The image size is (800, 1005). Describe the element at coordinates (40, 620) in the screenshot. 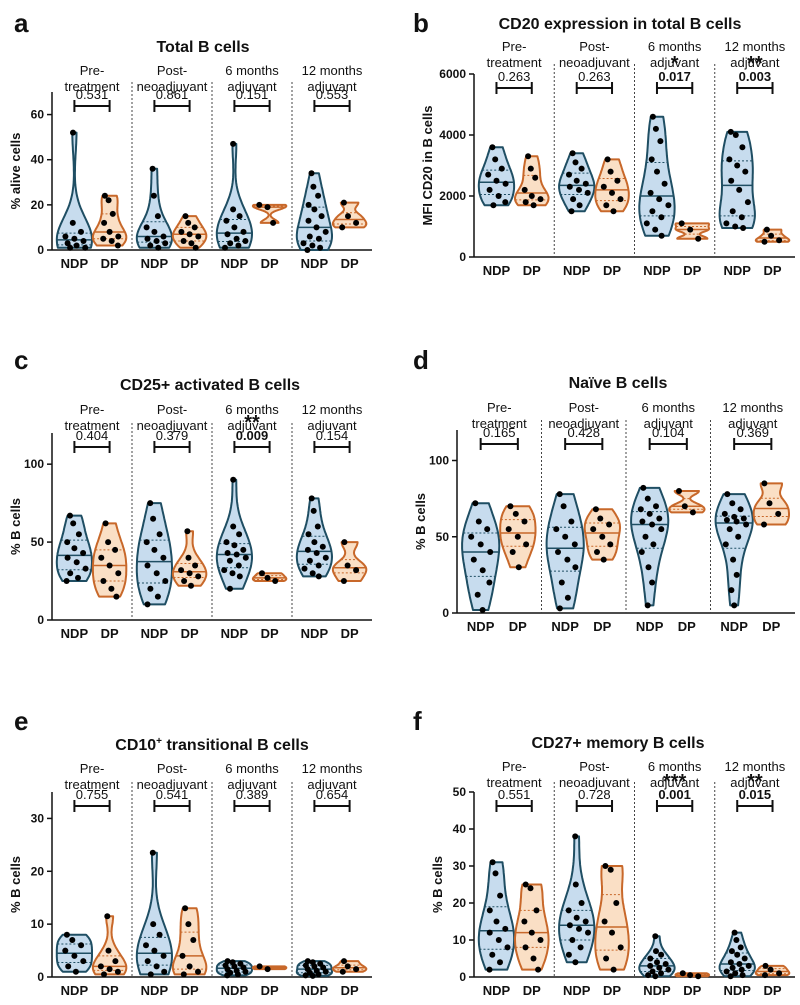

I see `y-tick-label: 0` at that location.